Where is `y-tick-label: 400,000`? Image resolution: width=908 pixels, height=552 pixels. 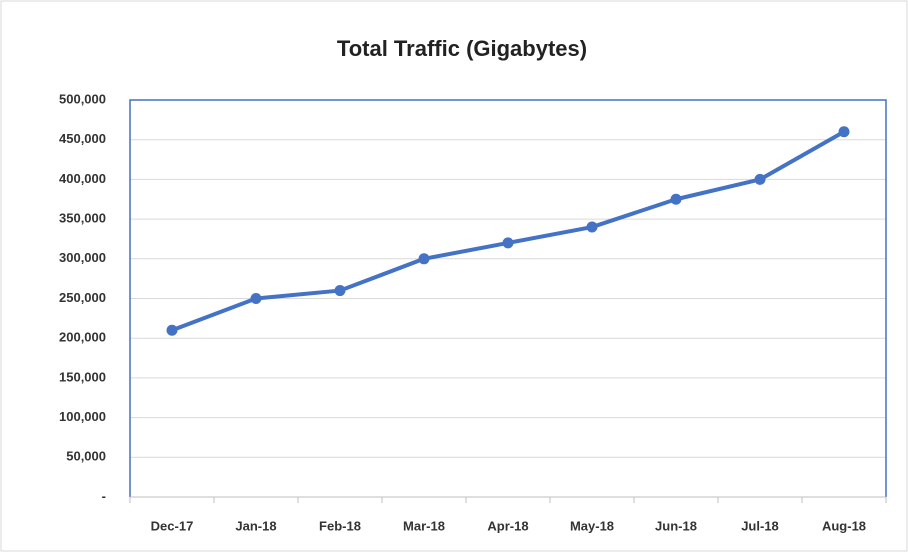 y-tick-label: 400,000 is located at coordinates (82, 178).